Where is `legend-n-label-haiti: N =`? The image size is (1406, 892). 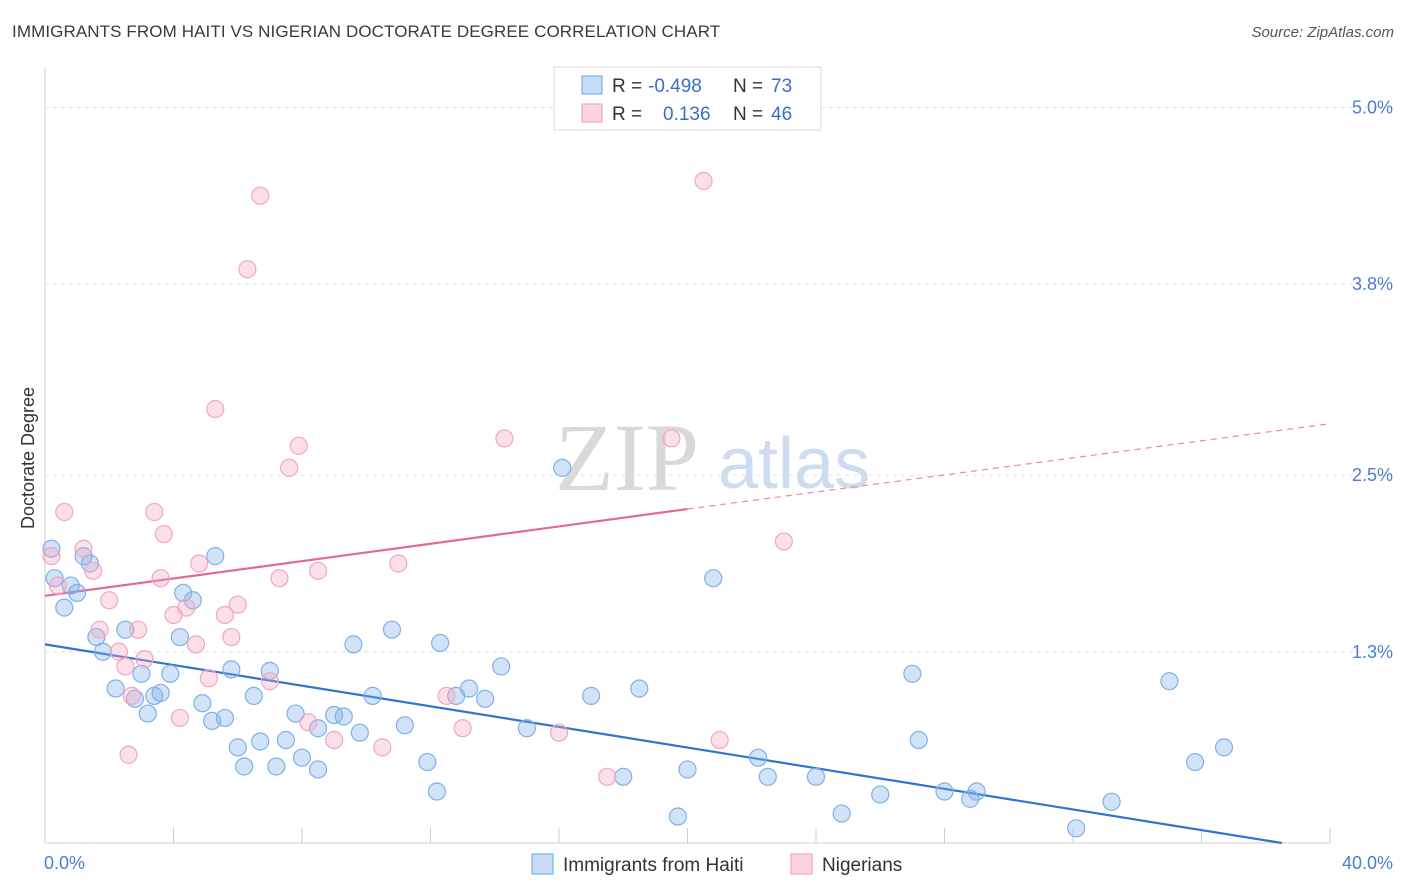
legend-n-label-haiti: N = is located at coordinates (748, 86).